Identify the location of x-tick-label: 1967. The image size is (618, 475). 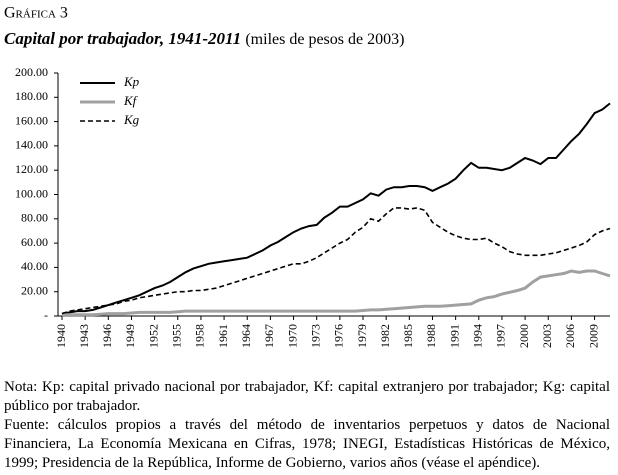
(269, 336).